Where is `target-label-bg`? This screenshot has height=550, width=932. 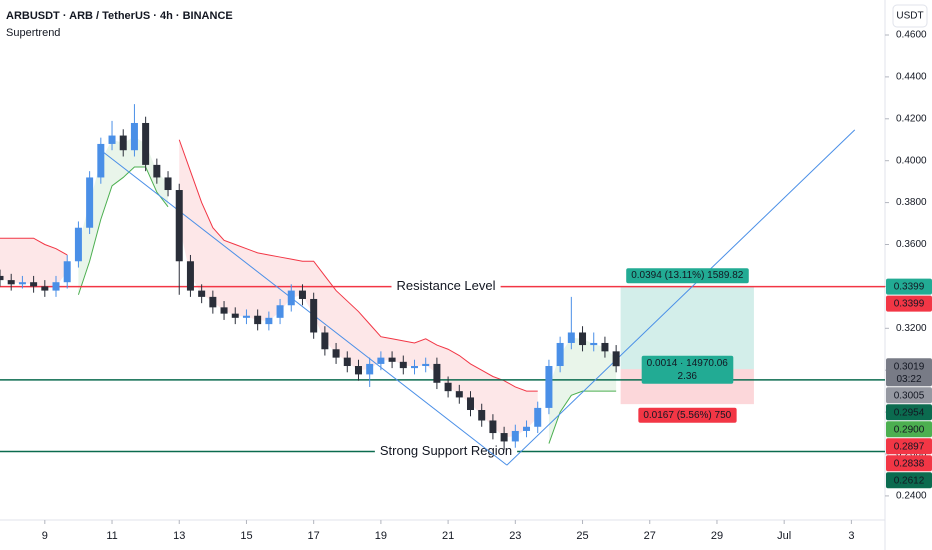
target-label-bg is located at coordinates (687, 276).